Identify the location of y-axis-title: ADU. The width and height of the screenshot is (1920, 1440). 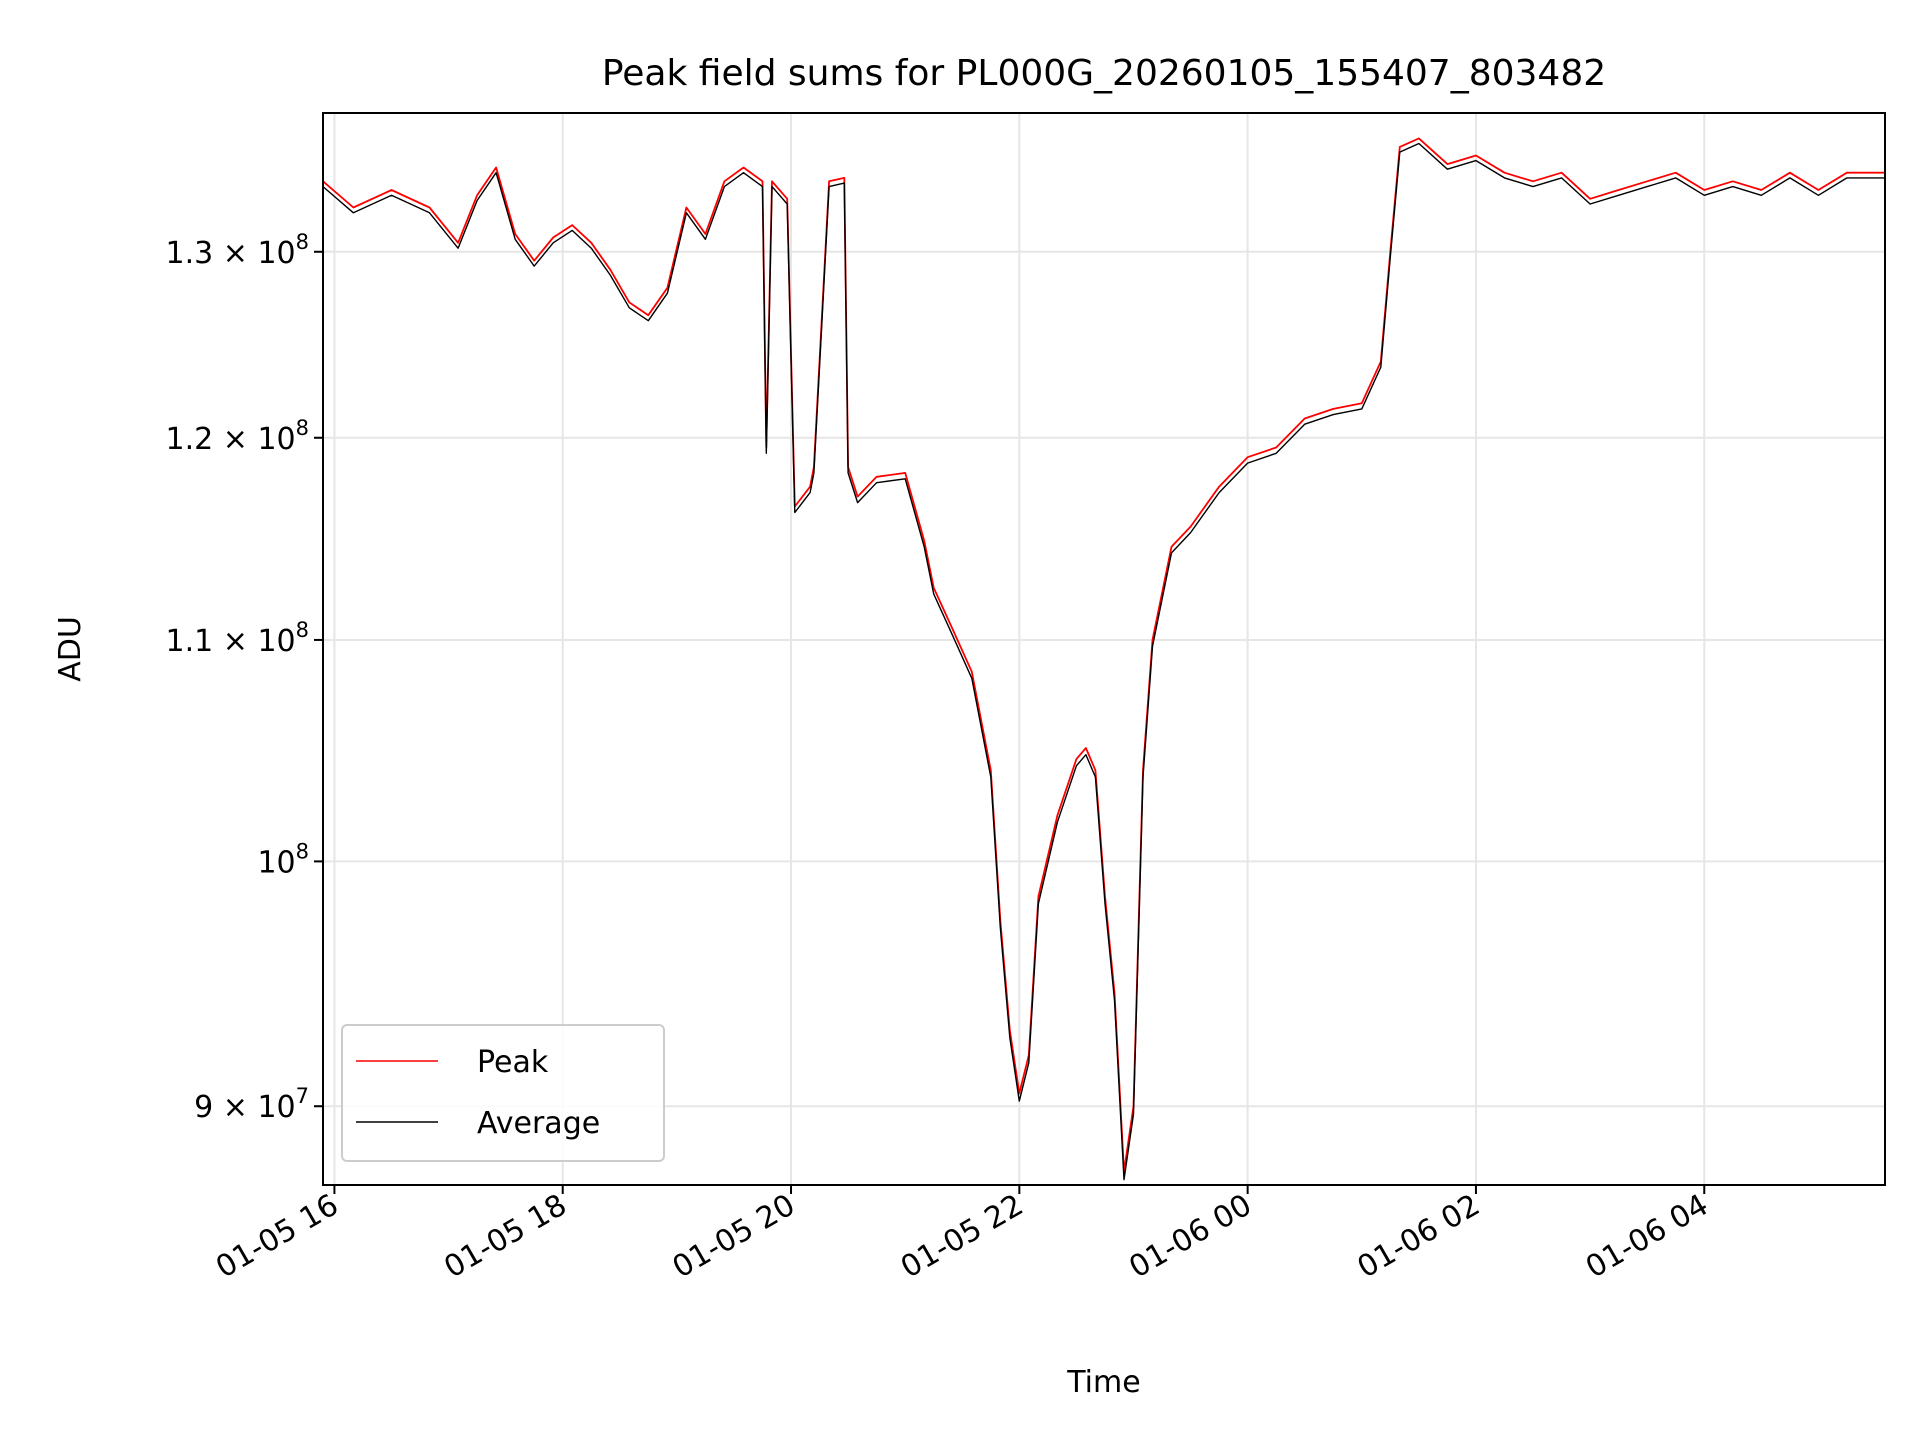
(70, 649).